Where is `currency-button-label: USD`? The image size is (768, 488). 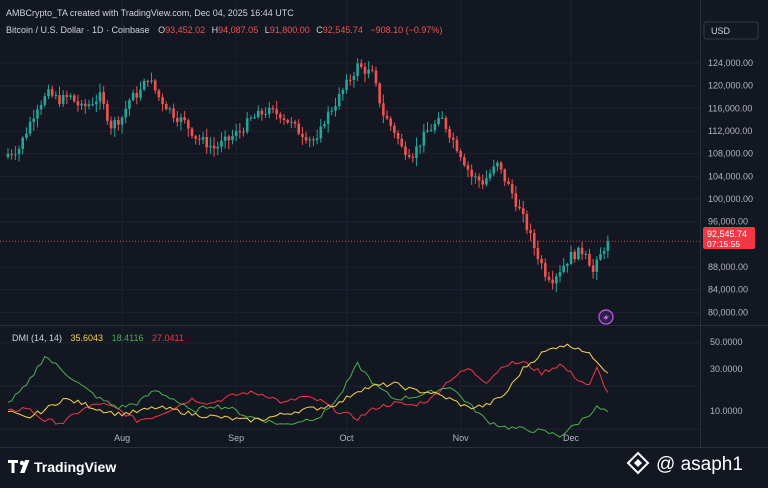
currency-button-label: USD is located at coordinates (721, 31).